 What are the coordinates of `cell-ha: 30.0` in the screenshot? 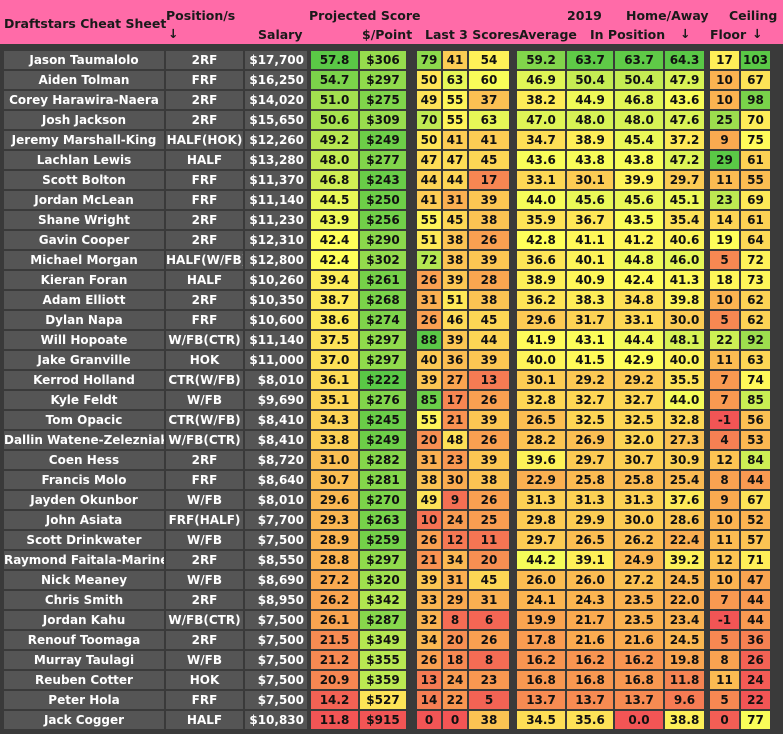 It's located at (639, 520).